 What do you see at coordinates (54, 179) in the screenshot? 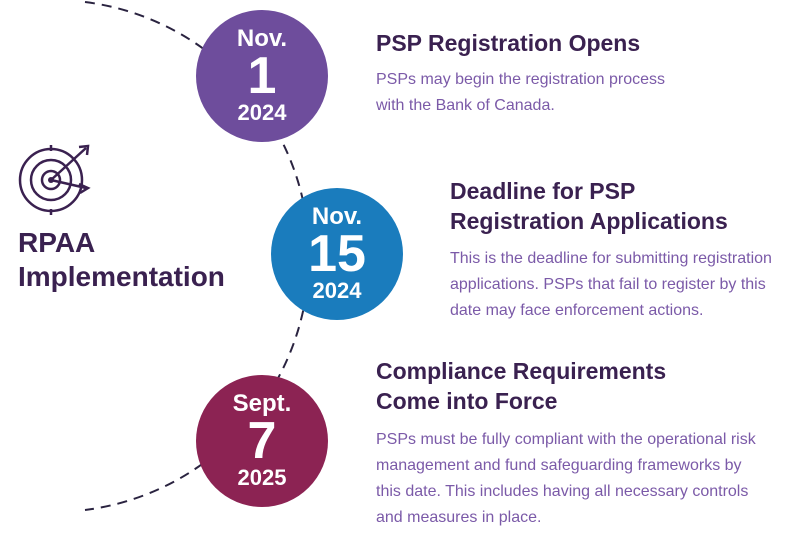
I see `target-with-arrows-icon` at bounding box center [54, 179].